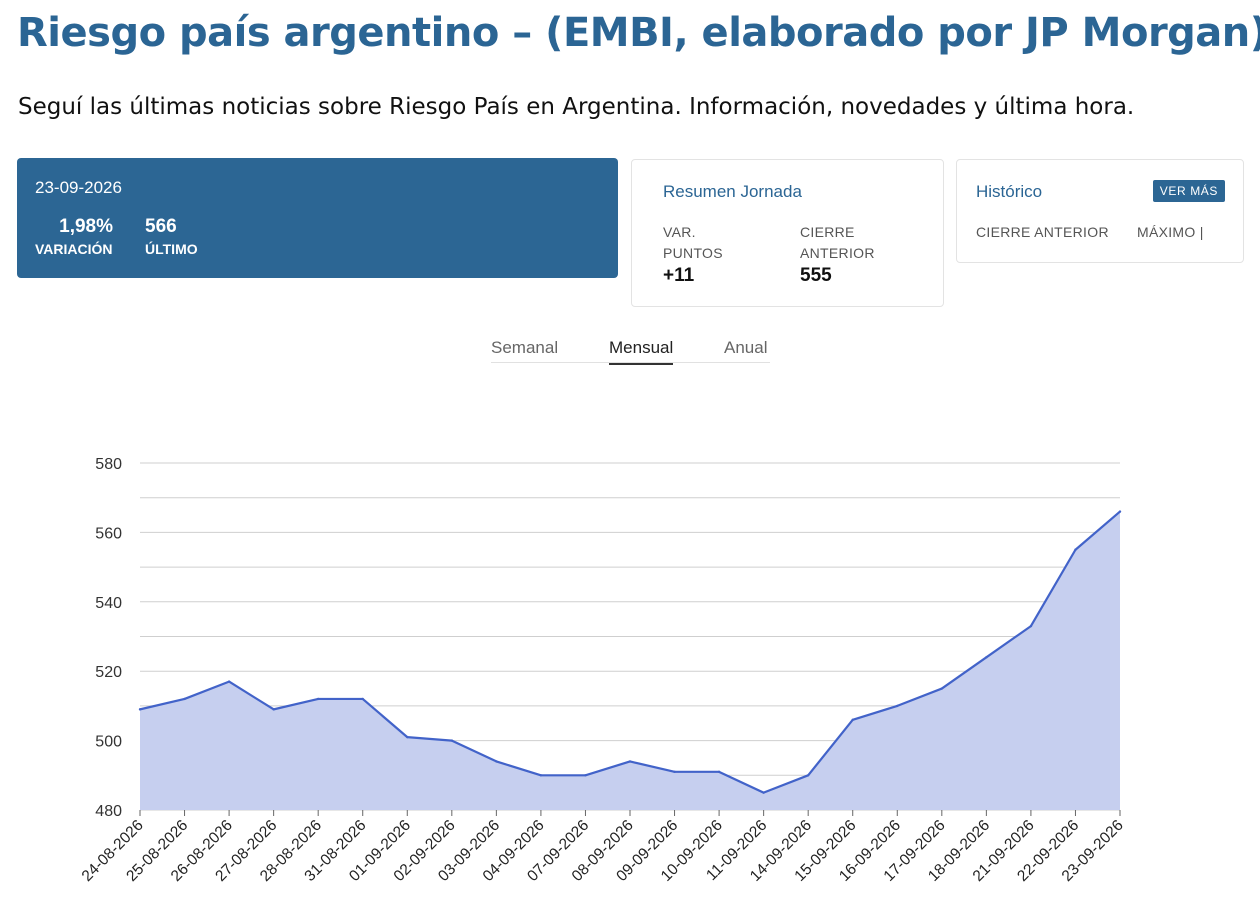 The width and height of the screenshot is (1260, 905). I want to click on variation-label: VARIACIÓN, so click(74, 249).